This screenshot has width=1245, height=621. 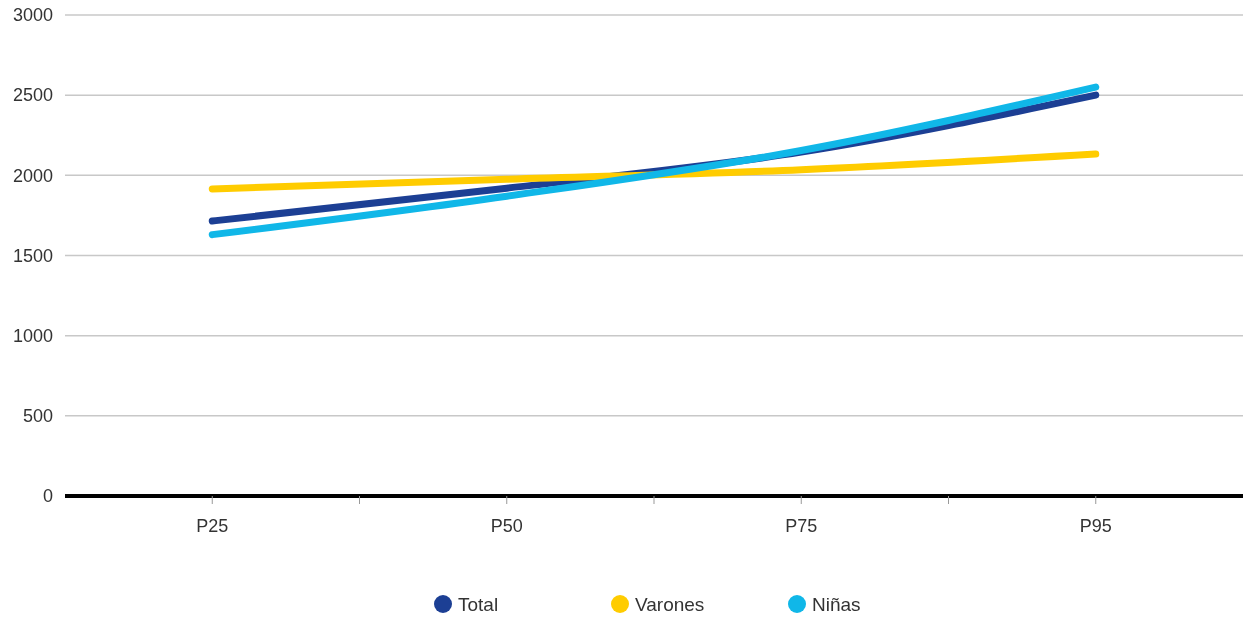 What do you see at coordinates (32, 15) in the screenshot?
I see `y-tick-label: 3000` at bounding box center [32, 15].